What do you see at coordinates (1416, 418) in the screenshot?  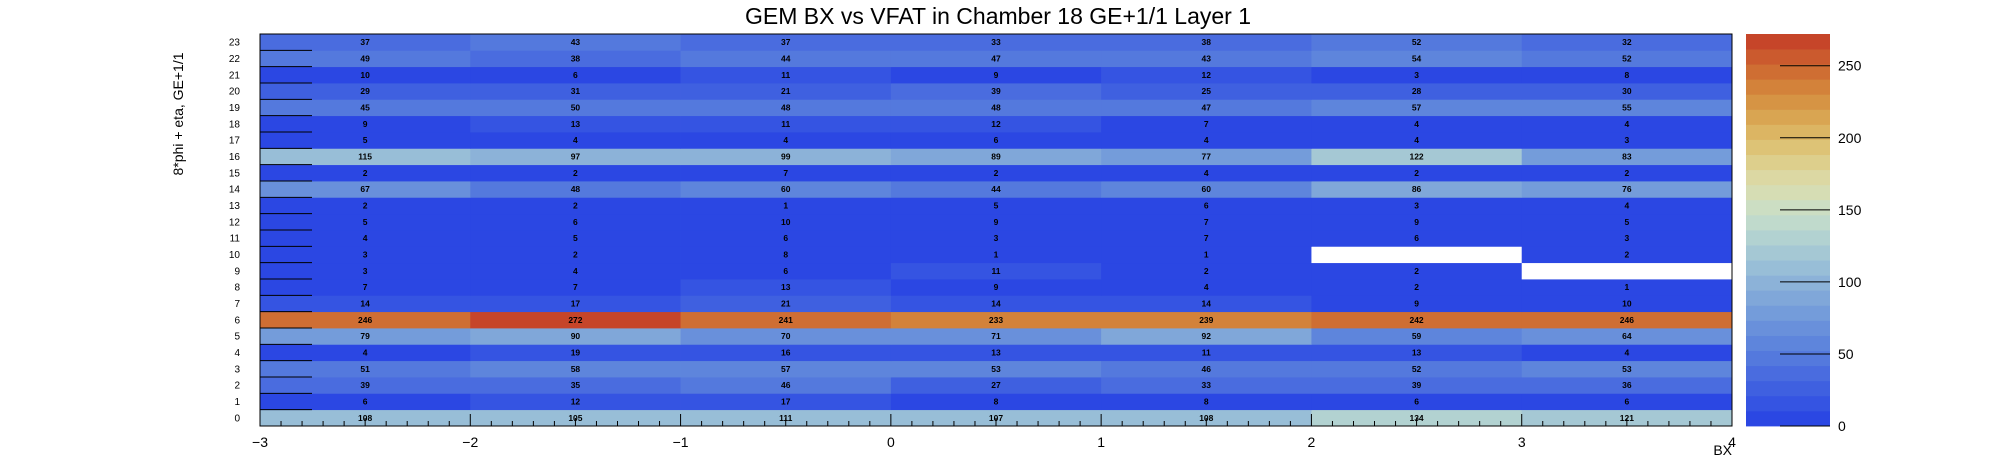 I see `cell-value-label: 134` at bounding box center [1416, 418].